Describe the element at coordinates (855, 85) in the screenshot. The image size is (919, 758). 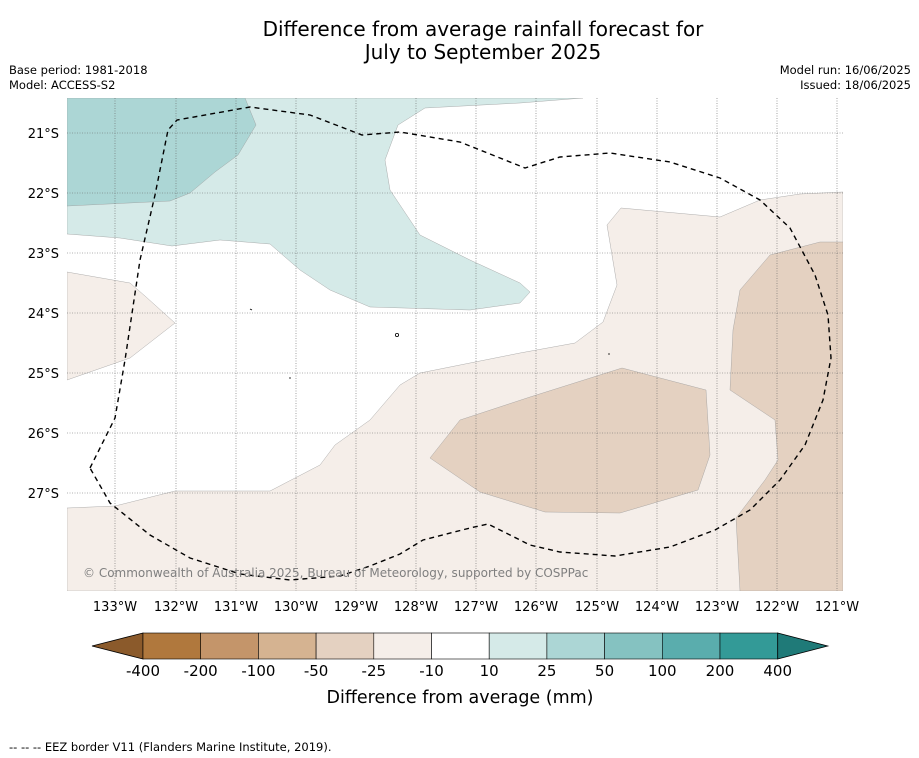
I see `issued-date: Issued: 18/06/2025` at that location.